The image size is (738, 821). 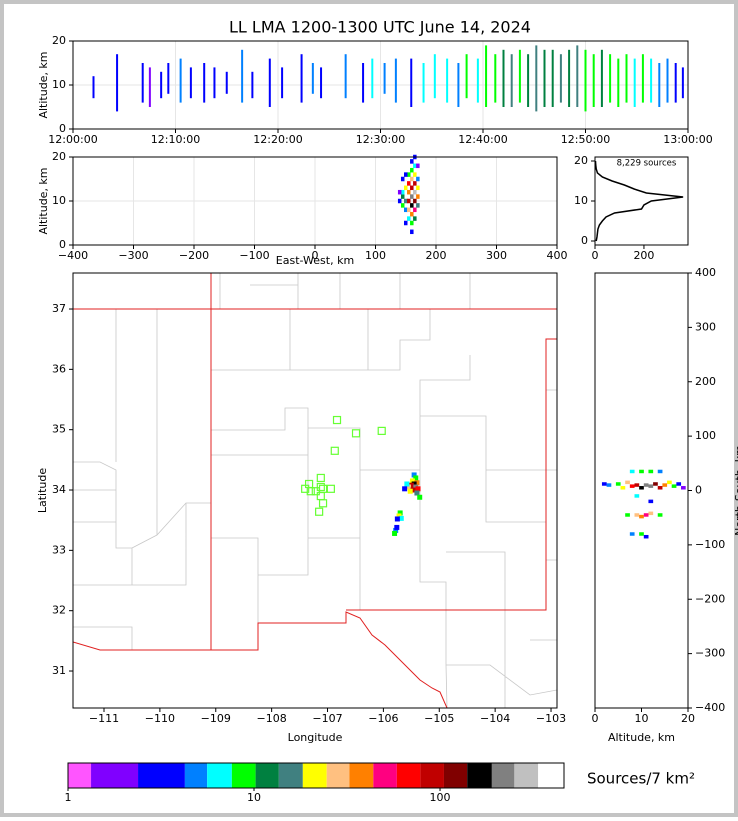 I want to click on chart-title: LL LMA 1200-1300 UTC June 14, 2024, so click(x=380, y=27).